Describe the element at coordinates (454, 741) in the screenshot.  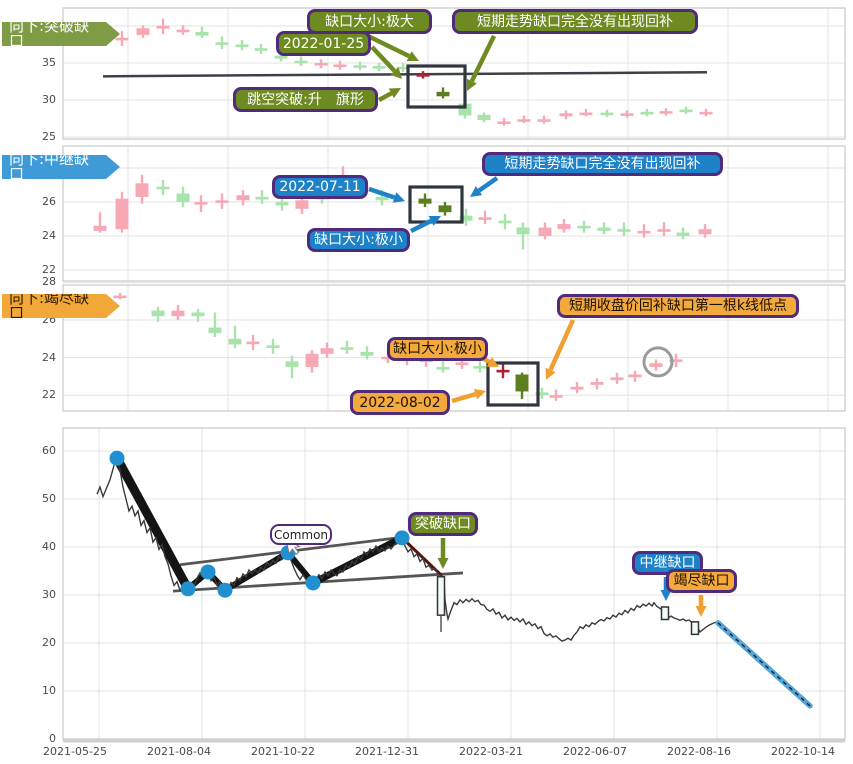
I see `x-axis-baseline` at that location.